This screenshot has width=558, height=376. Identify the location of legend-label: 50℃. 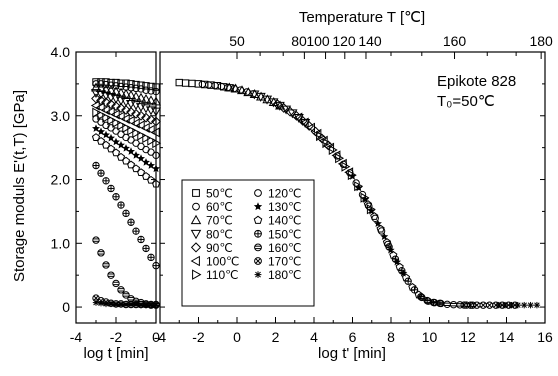
(219, 194).